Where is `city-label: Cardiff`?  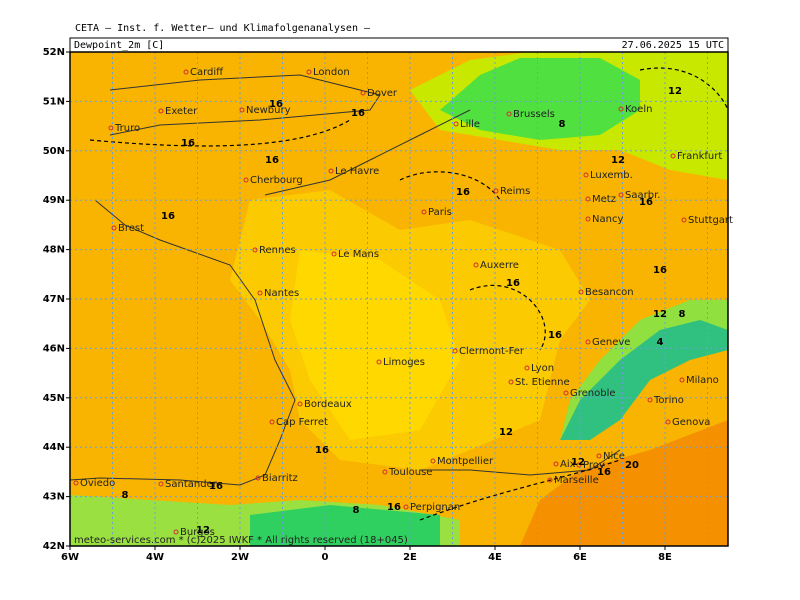
city-label: Cardiff is located at coordinates (207, 72).